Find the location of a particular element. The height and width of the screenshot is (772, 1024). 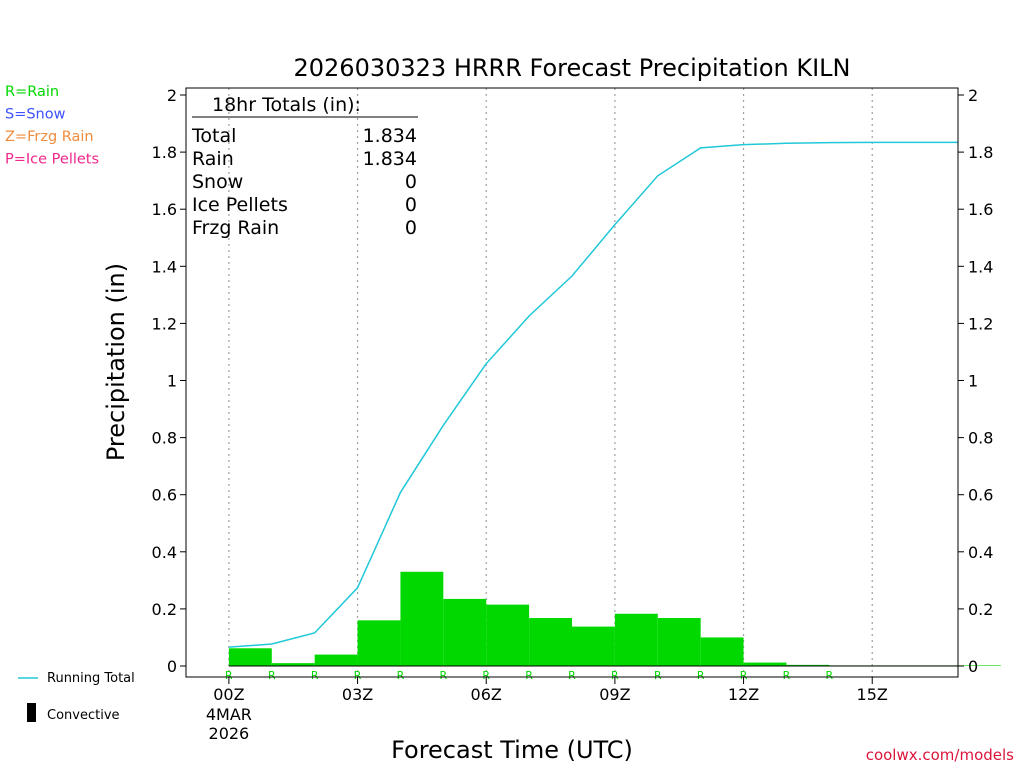

ptype-marker-10: R is located at coordinates (658, 675).